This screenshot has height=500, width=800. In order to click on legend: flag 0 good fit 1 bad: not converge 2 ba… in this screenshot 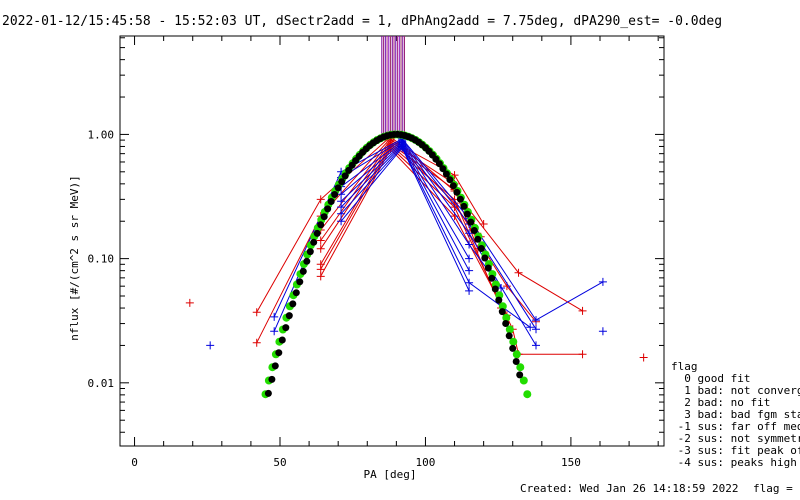, I will do `click(735, 414)`.